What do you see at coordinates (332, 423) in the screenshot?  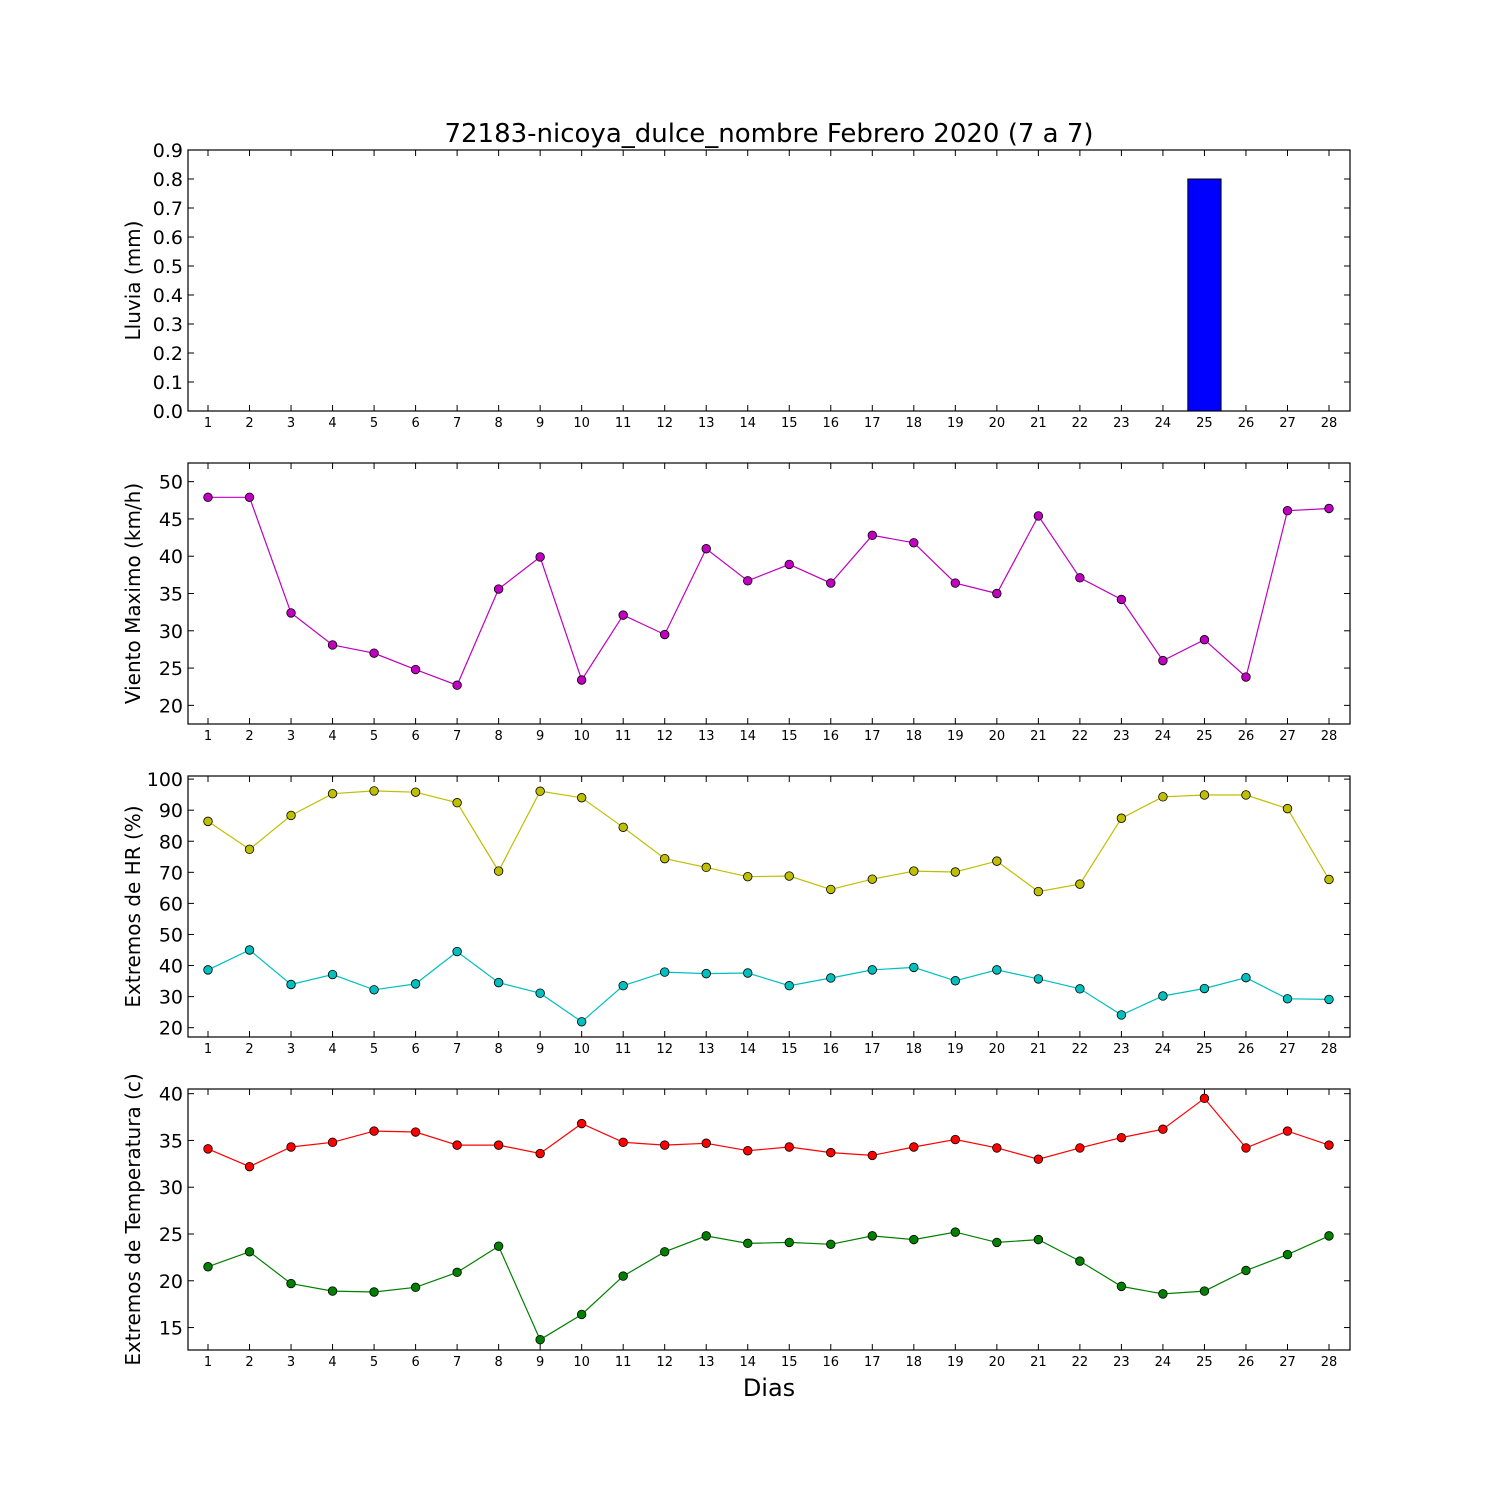 I see `x-tick-label: 4` at bounding box center [332, 423].